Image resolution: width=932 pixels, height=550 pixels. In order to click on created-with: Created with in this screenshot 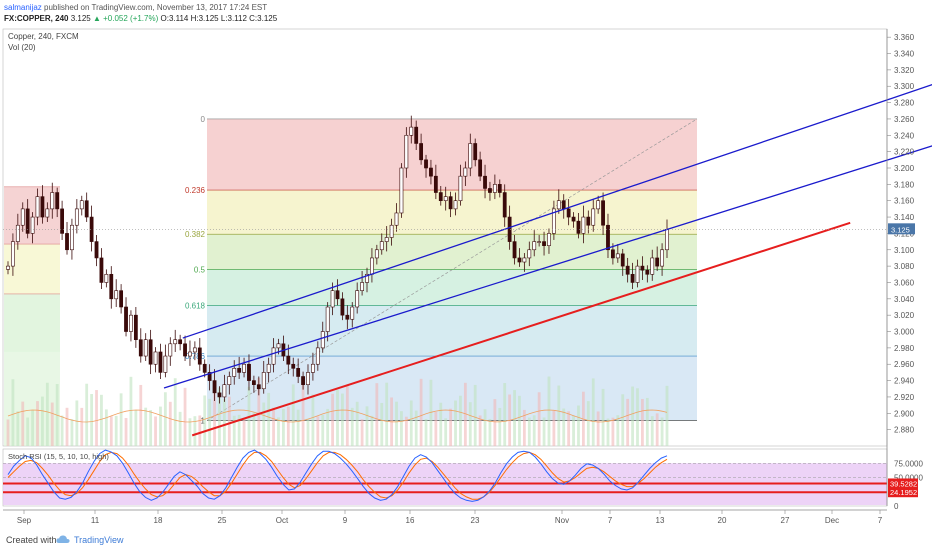, I will do `click(31, 540)`.